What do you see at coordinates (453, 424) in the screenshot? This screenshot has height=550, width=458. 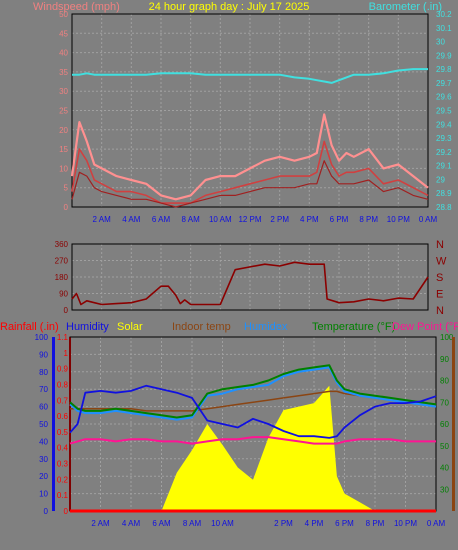 I see `indoor-temp-axis-bar` at bounding box center [453, 424].